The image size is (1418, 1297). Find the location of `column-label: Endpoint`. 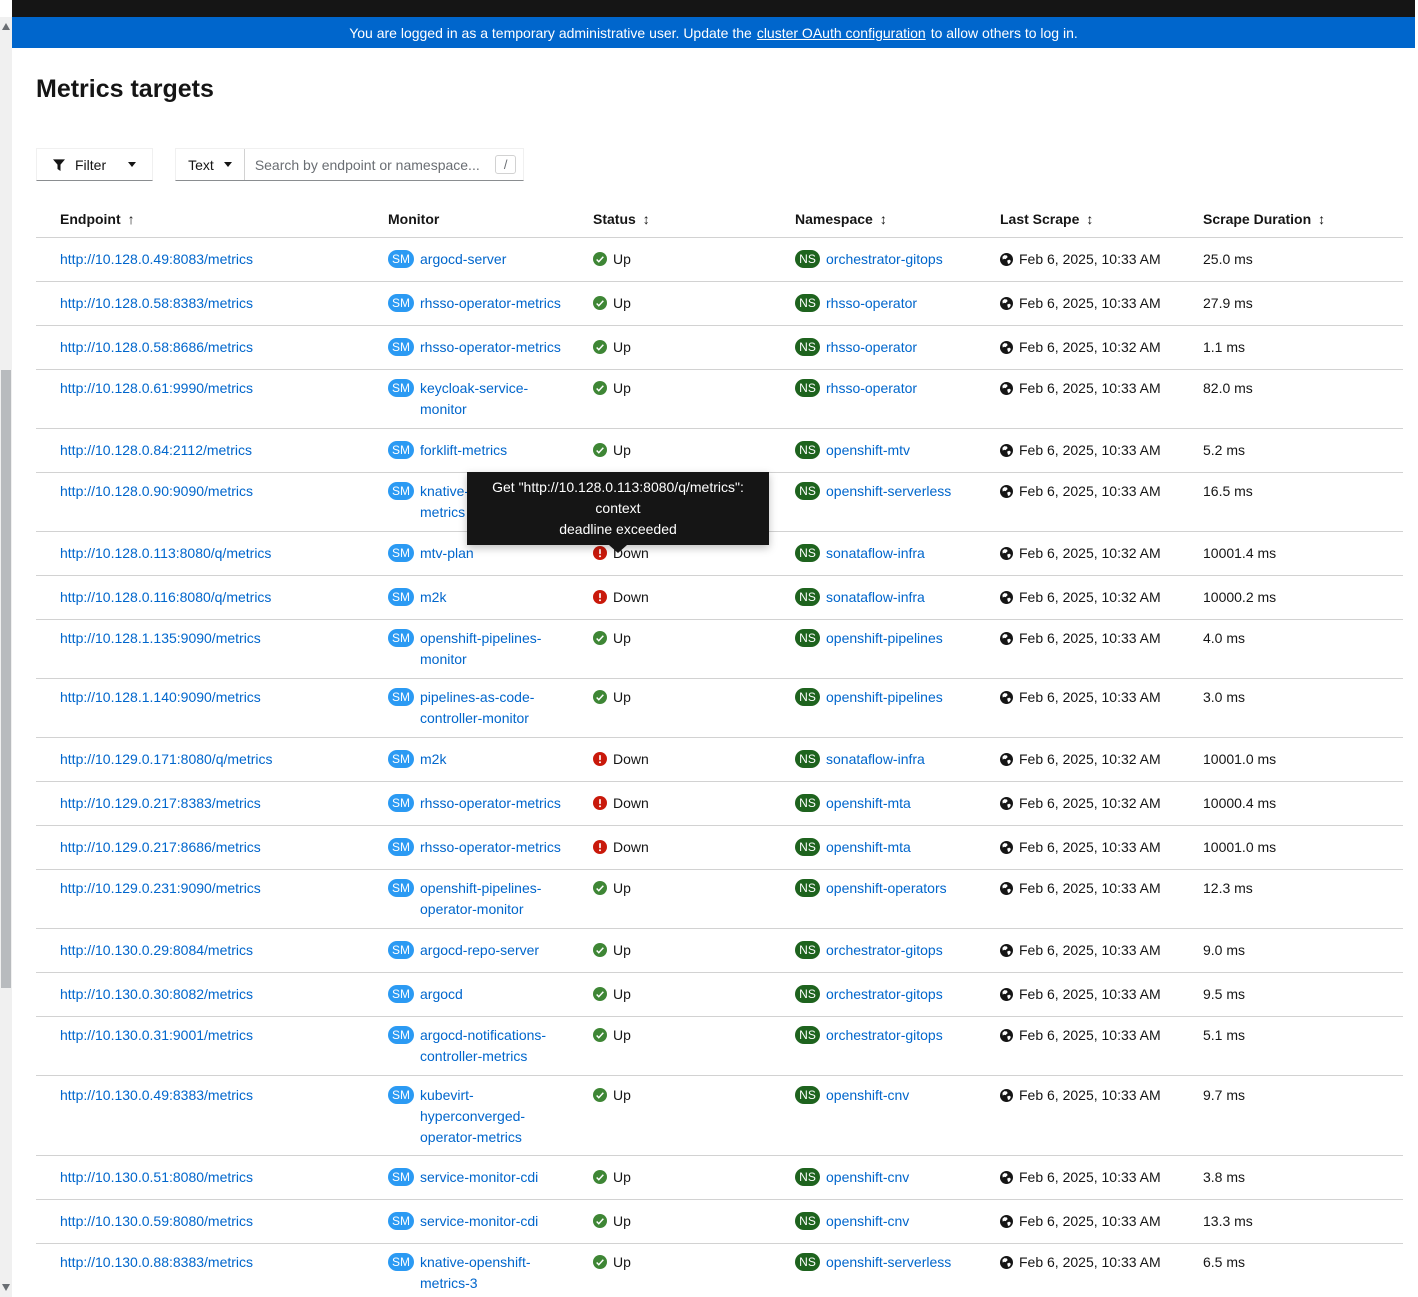

column-label: Endpoint is located at coordinates (90, 219).